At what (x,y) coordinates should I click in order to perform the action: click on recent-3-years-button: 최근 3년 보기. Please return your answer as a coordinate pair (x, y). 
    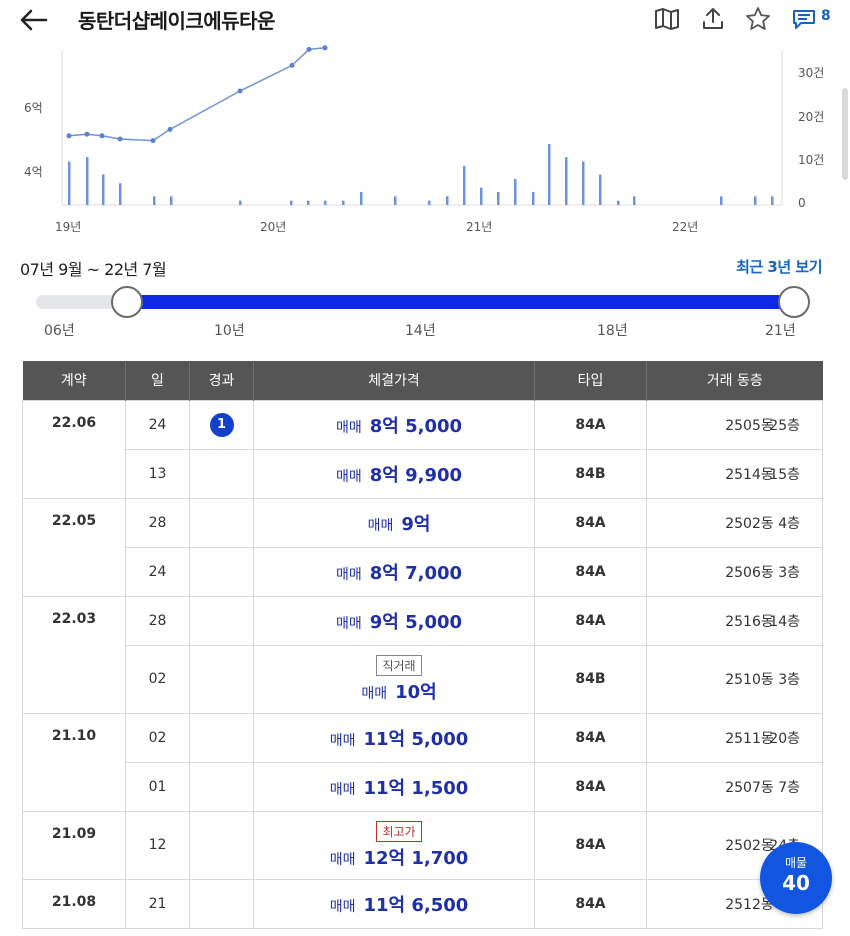
    Looking at the image, I should click on (779, 267).